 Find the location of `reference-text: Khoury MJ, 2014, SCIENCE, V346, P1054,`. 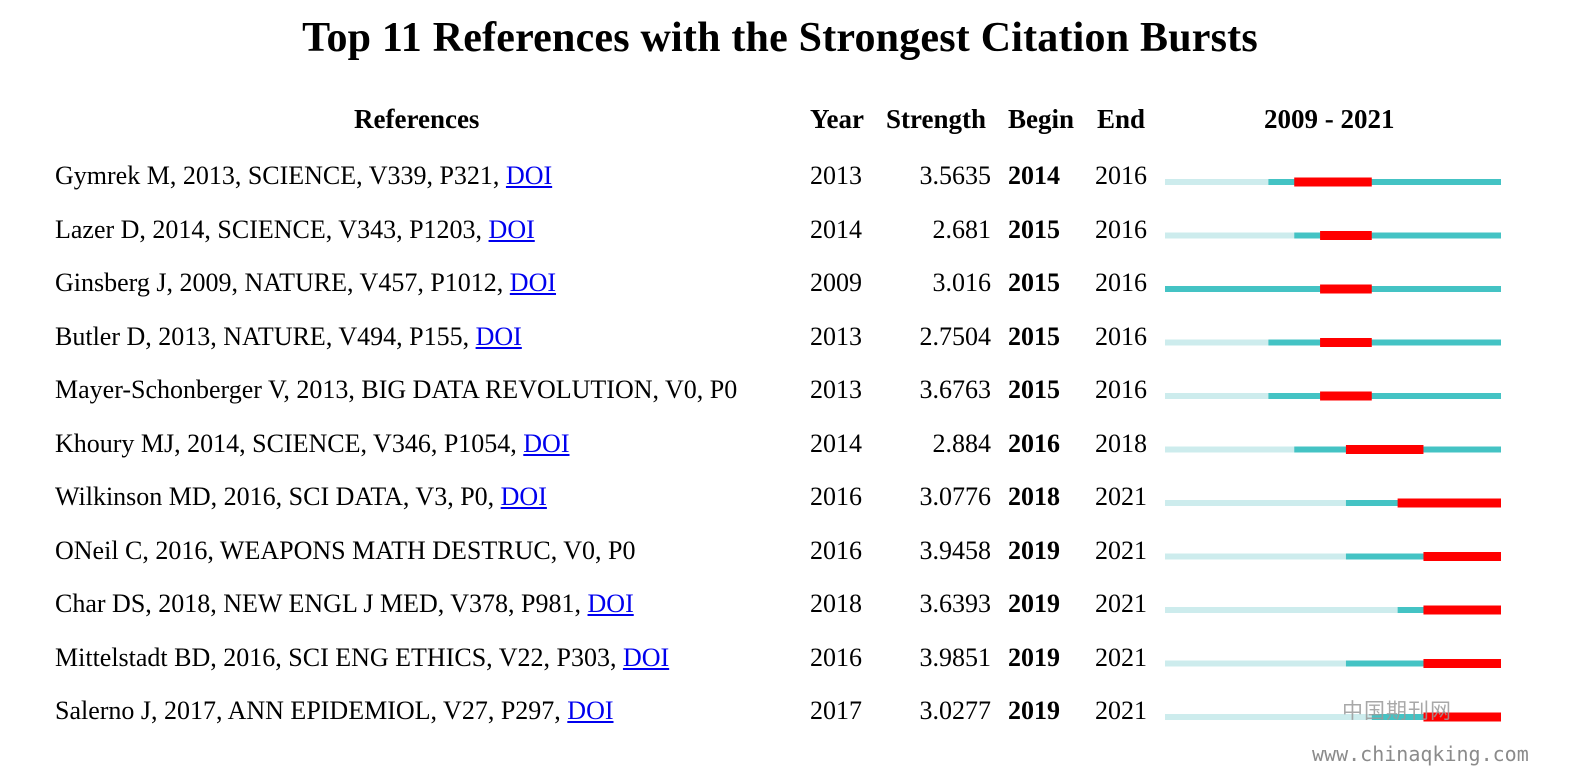

reference-text: Khoury MJ, 2014, SCIENCE, V346, P1054, is located at coordinates (289, 443).